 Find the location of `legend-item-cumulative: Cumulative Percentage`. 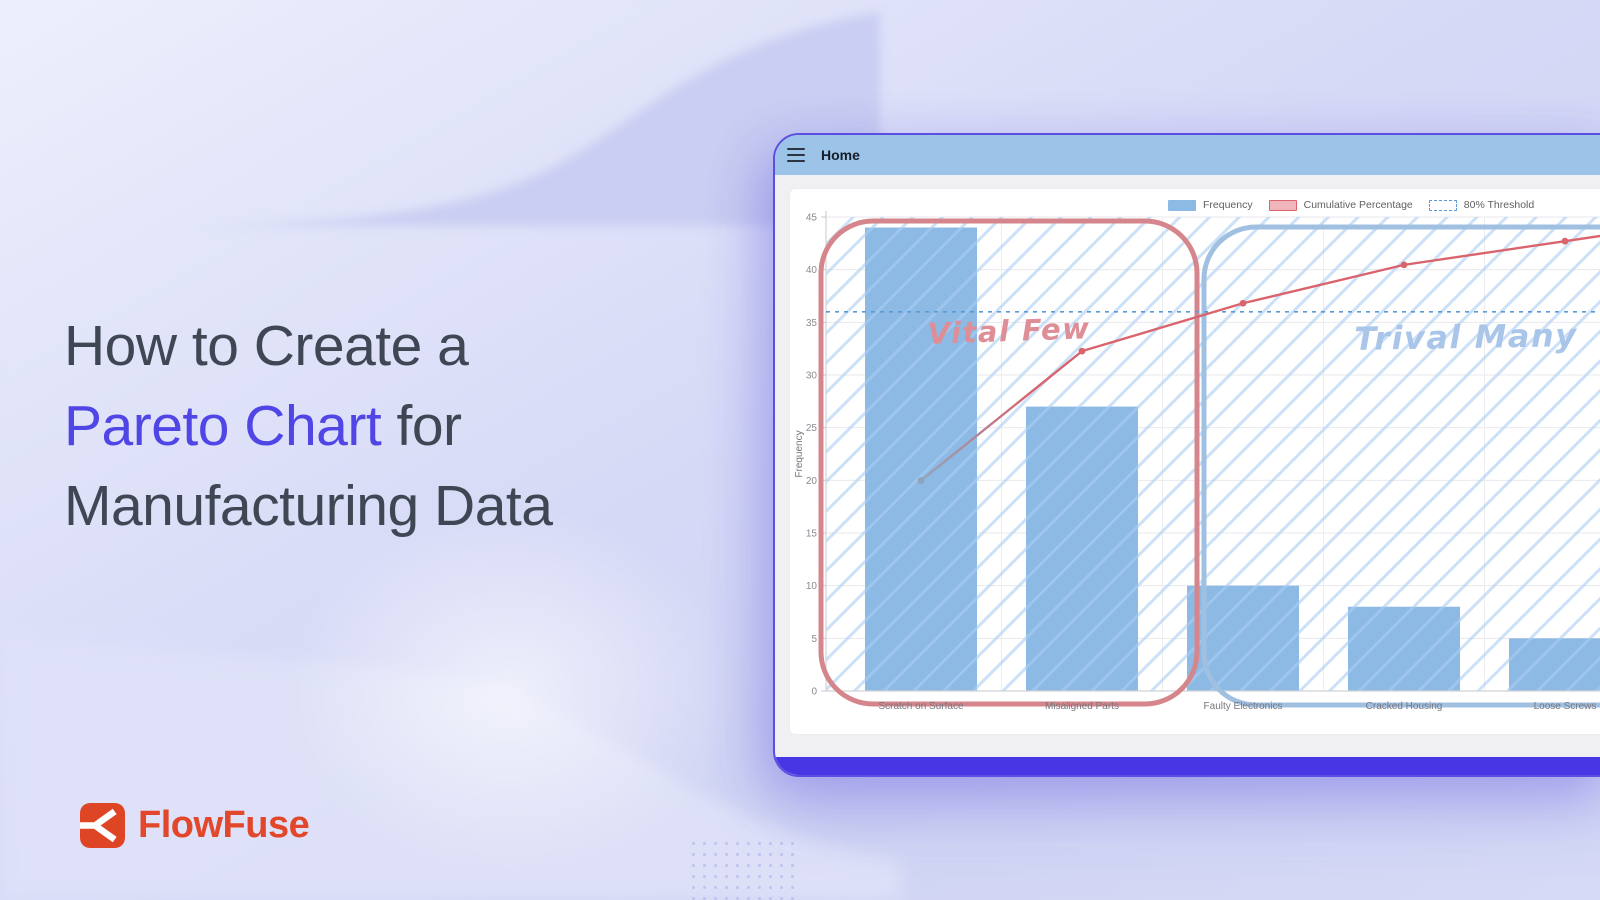

legend-item-cumulative: Cumulative Percentage is located at coordinates (1340, 205).